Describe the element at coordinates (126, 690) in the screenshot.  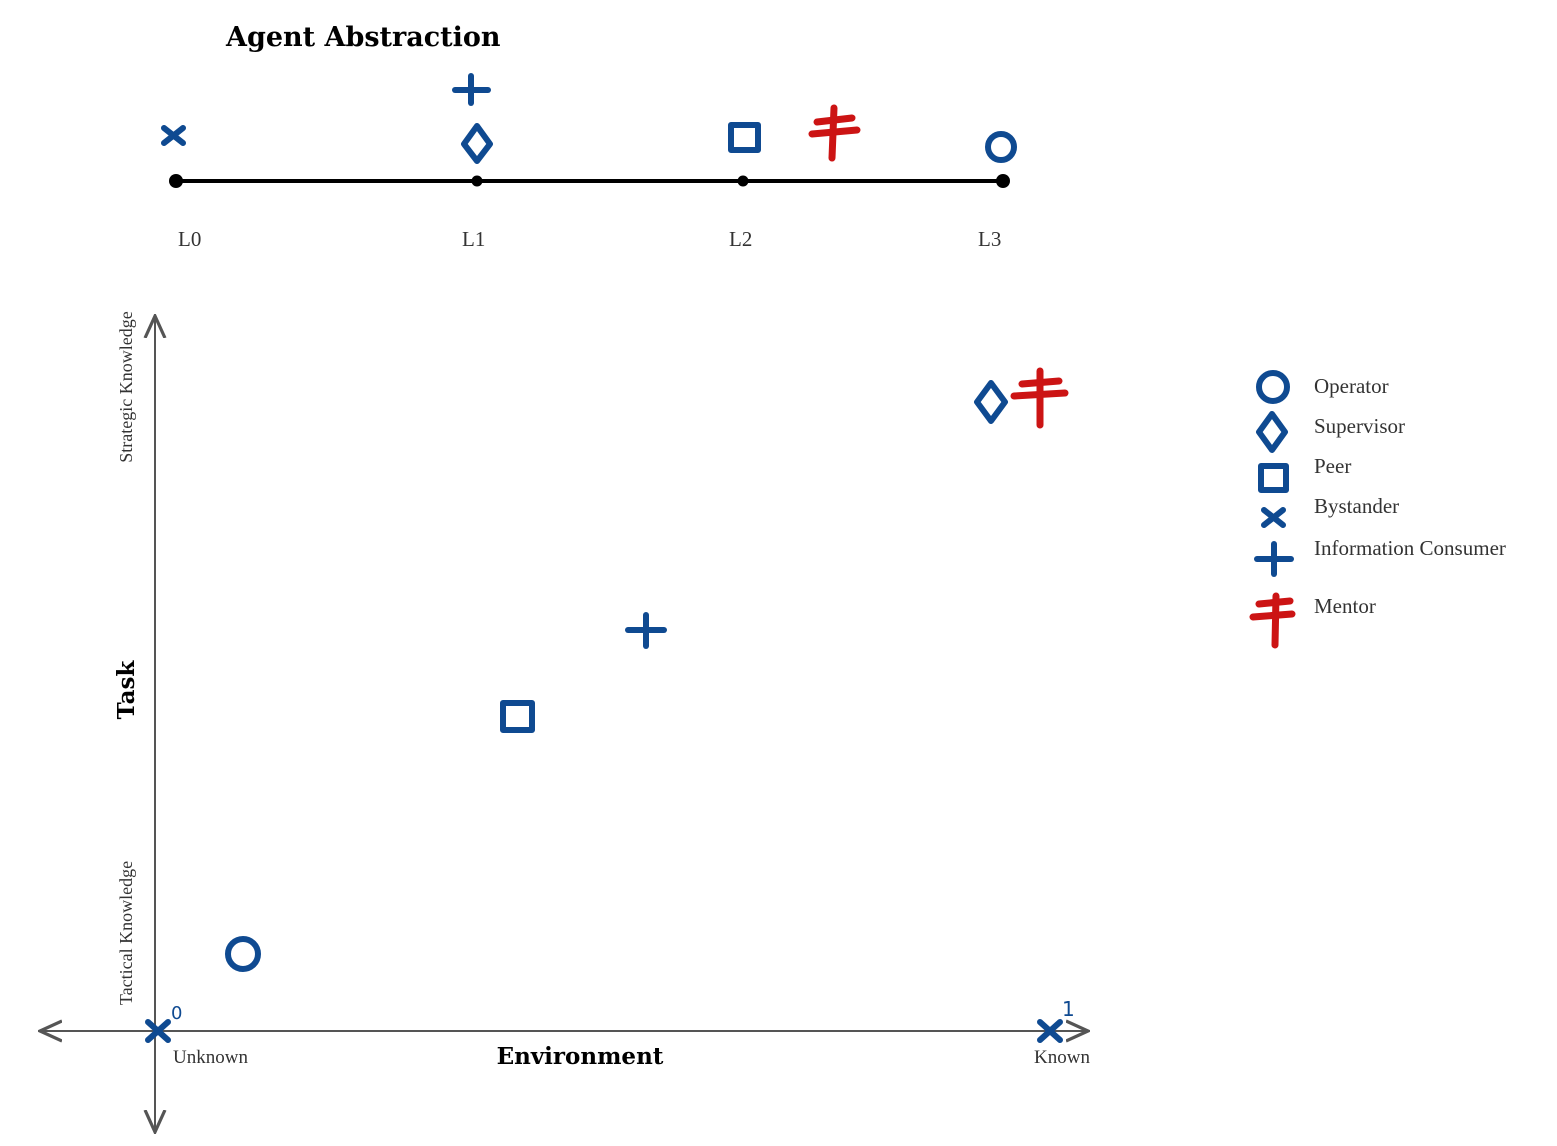
I see `y-axis-label: Task` at that location.